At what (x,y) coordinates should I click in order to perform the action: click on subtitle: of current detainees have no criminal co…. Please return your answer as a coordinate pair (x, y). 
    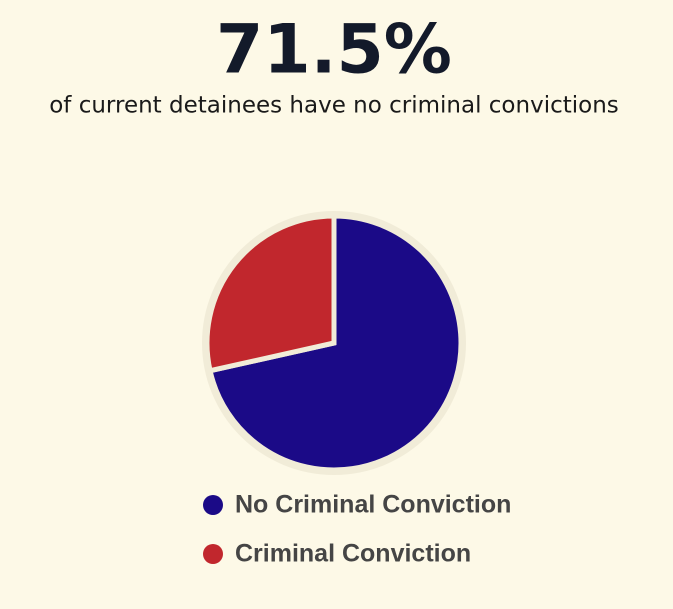
    Looking at the image, I should click on (334, 106).